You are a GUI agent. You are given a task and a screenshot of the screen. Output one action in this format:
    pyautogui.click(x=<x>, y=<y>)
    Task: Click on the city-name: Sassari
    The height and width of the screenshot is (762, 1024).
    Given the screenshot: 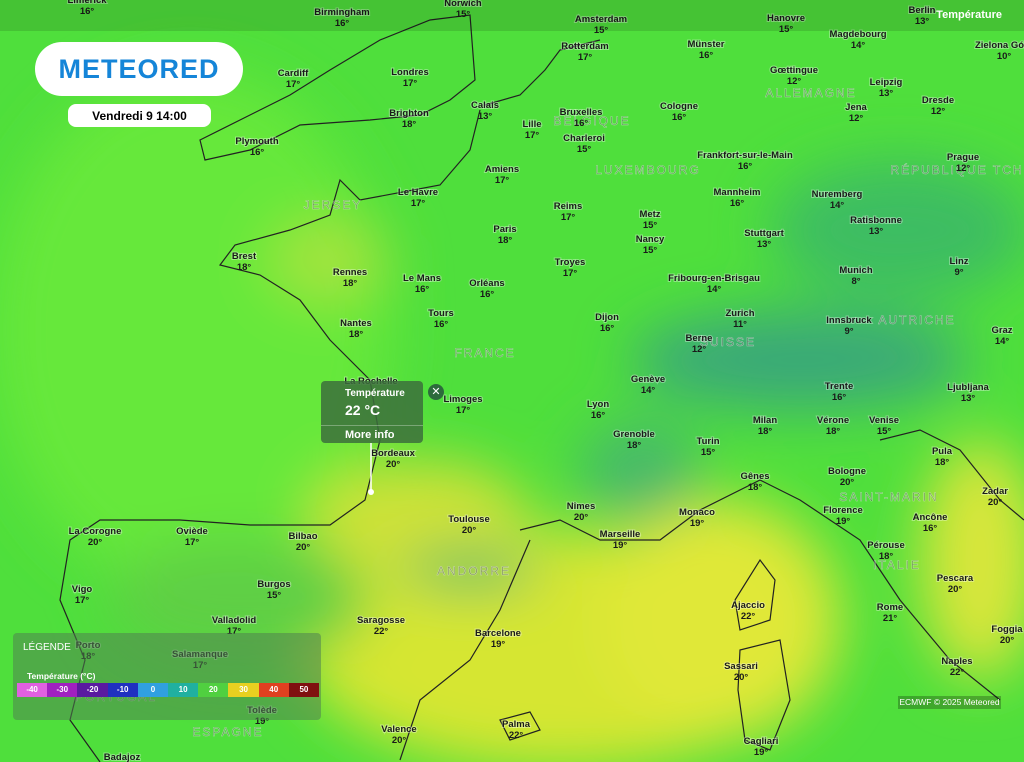 What is the action you would take?
    pyautogui.click(x=741, y=666)
    